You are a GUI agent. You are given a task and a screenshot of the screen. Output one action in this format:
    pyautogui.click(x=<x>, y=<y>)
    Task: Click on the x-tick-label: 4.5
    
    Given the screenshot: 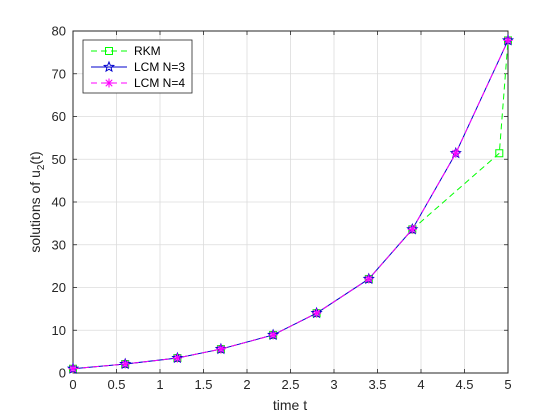 What is the action you would take?
    pyautogui.click(x=464, y=384)
    